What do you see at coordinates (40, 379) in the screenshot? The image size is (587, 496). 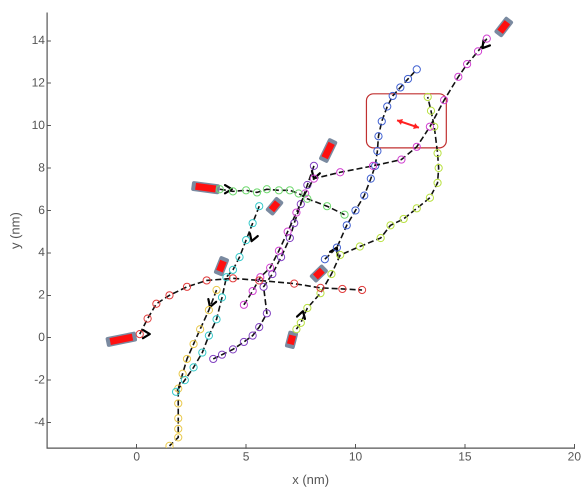 I see `y-tick-label: -2` at bounding box center [40, 379].